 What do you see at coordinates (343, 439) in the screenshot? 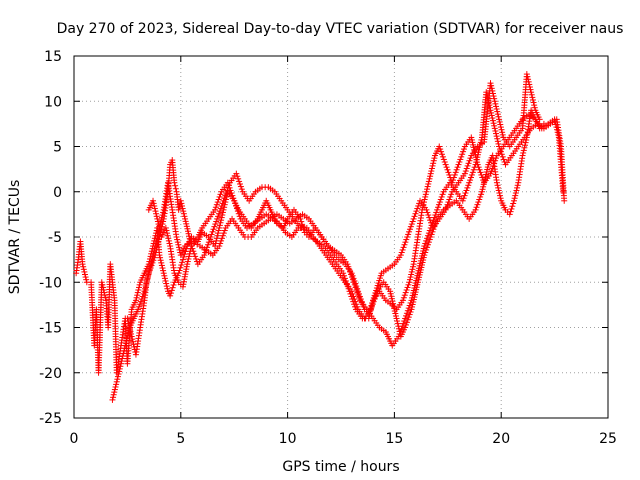
I see `x-tick-labels: 0 5 10 15 20 25` at bounding box center [343, 439].